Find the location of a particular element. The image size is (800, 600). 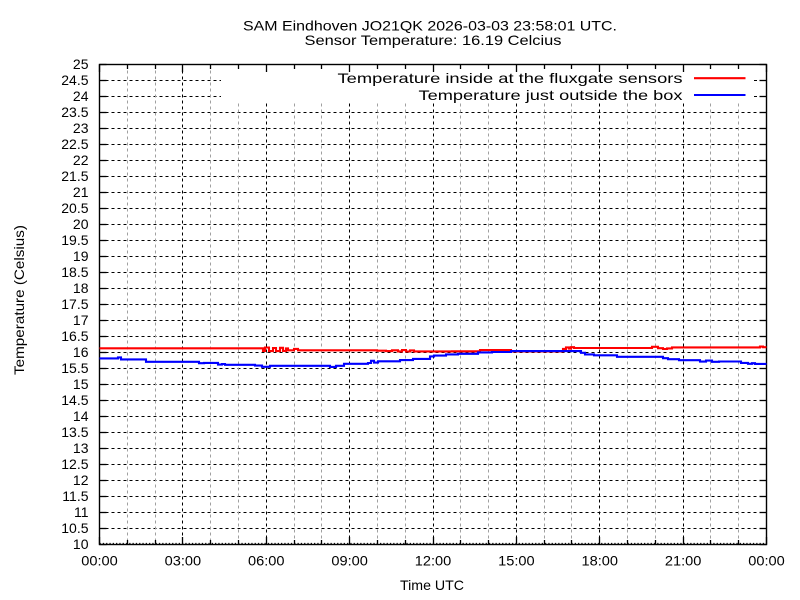

svg-text:Temperature just outside the b: Temperature just outside the box is located at coordinates (551, 95).